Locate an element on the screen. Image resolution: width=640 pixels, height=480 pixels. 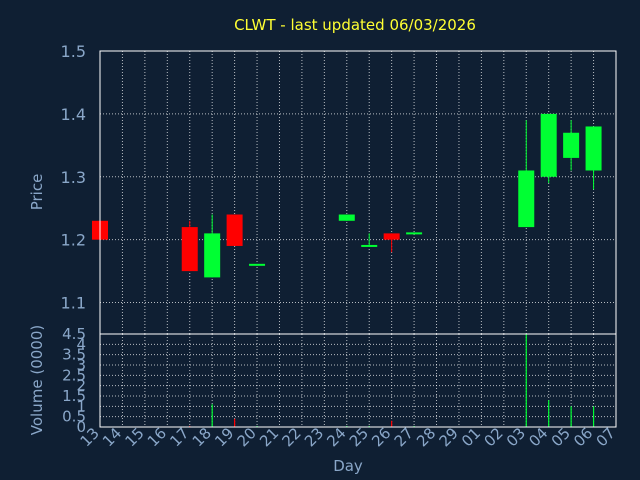
volume-tick-label: 4 is located at coordinates (81, 344).